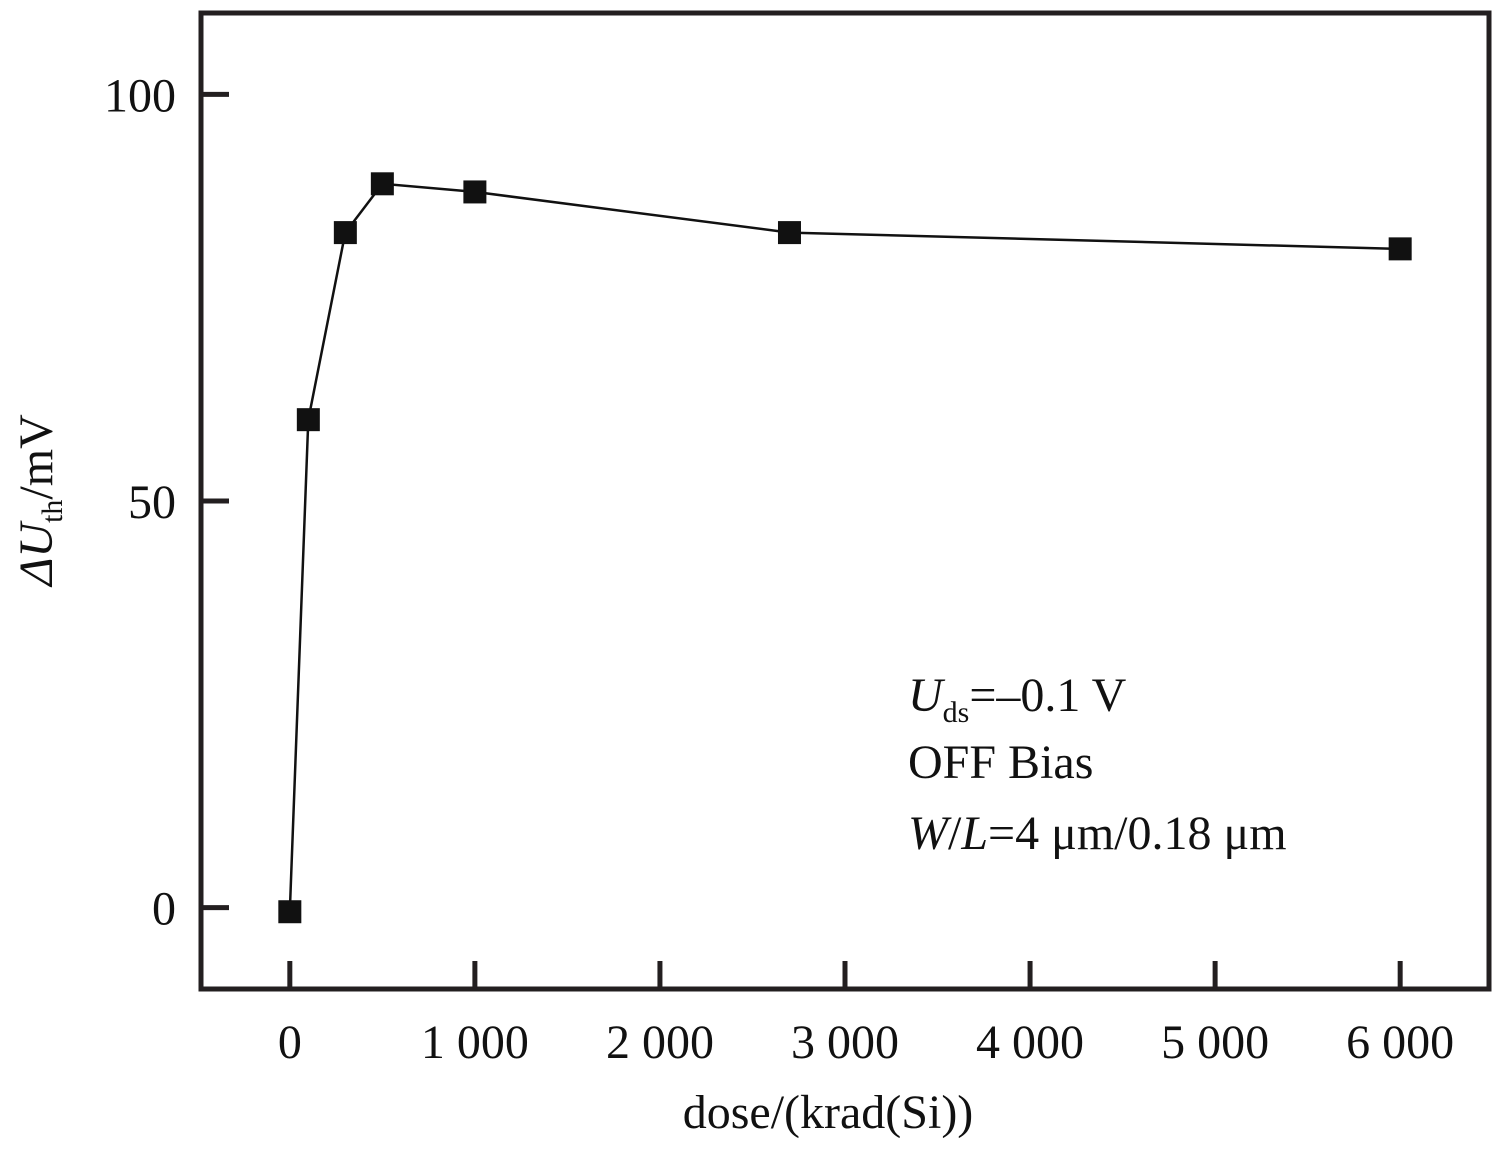 This screenshot has width=1512, height=1151. What do you see at coordinates (974, 833) in the screenshot?
I see `annotation-l-symbol: L` at bounding box center [974, 833].